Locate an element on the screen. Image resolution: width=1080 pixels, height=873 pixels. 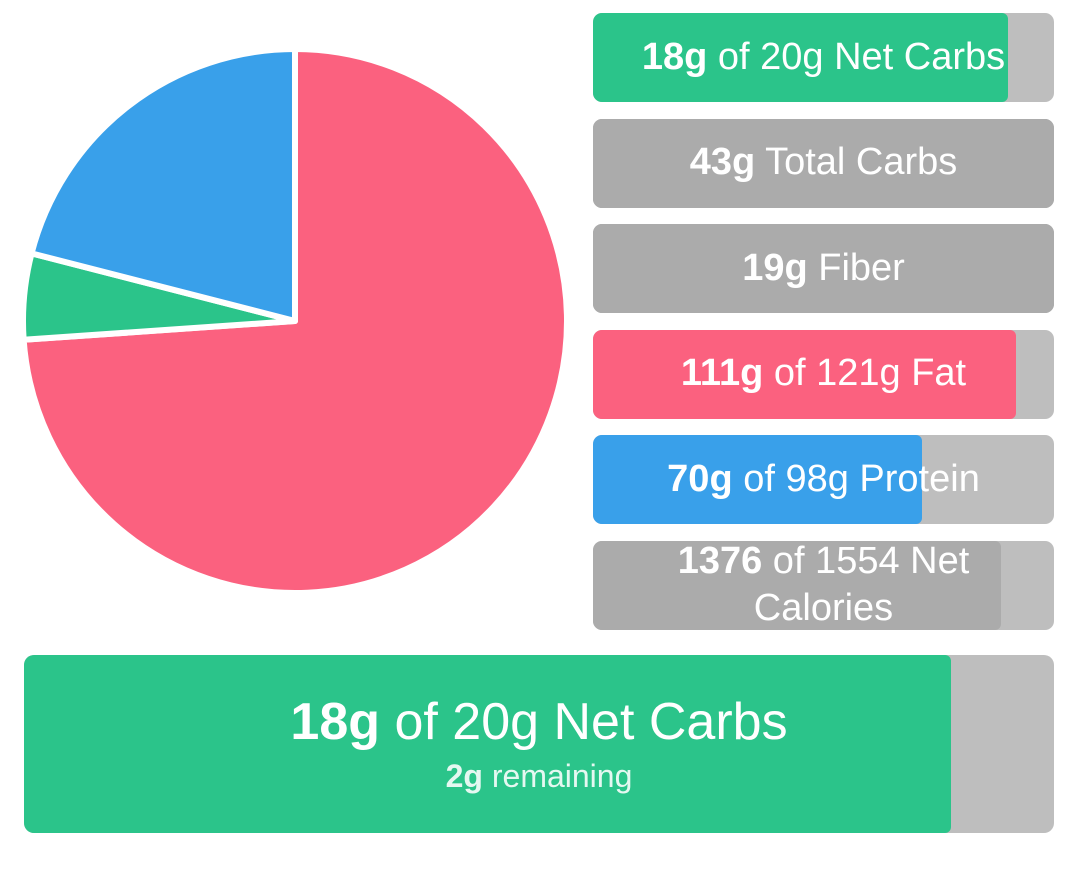
fat-progress-label: 111g of 121g Fat is located at coordinates (823, 373).